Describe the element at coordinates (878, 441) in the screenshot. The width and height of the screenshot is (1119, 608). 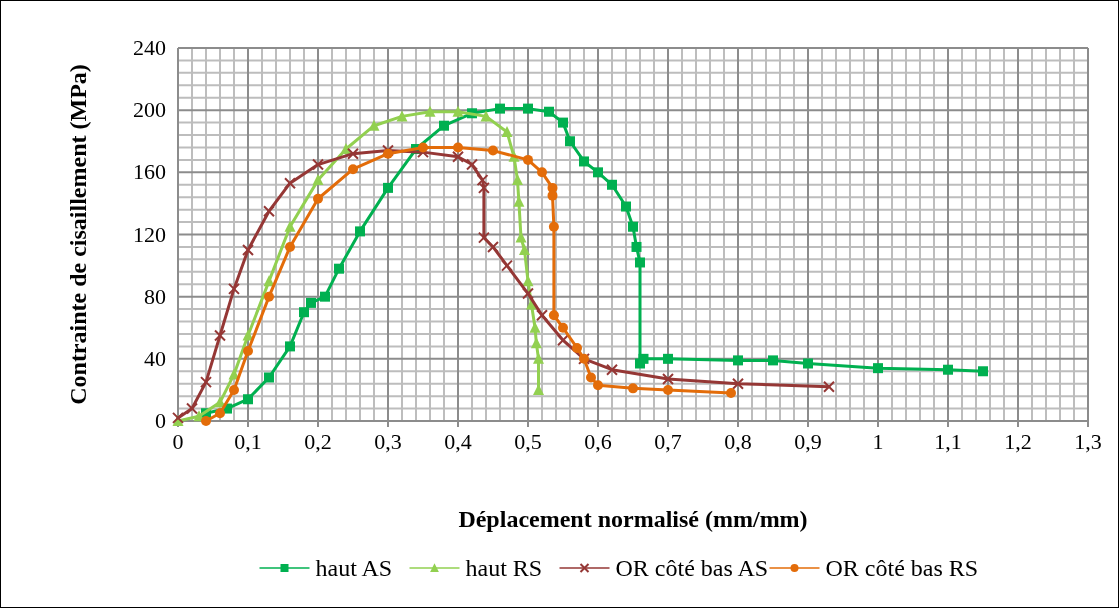
I see `x-tick-label: 1` at that location.